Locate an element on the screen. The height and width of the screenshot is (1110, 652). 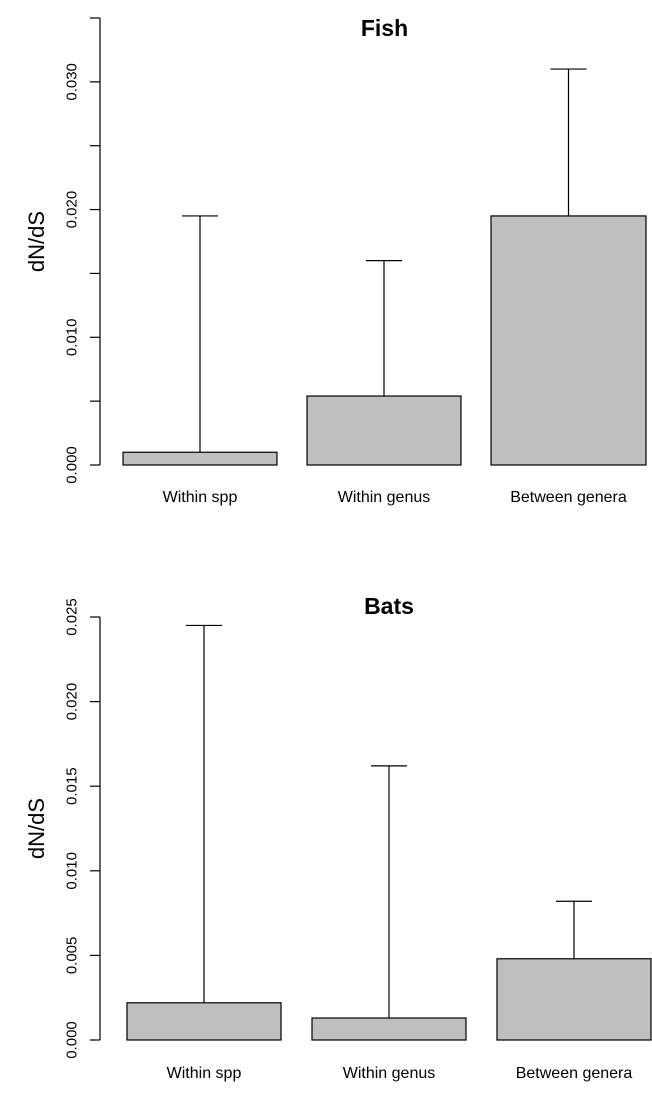
y-tick-label: 0.030 is located at coordinates (72, 82).